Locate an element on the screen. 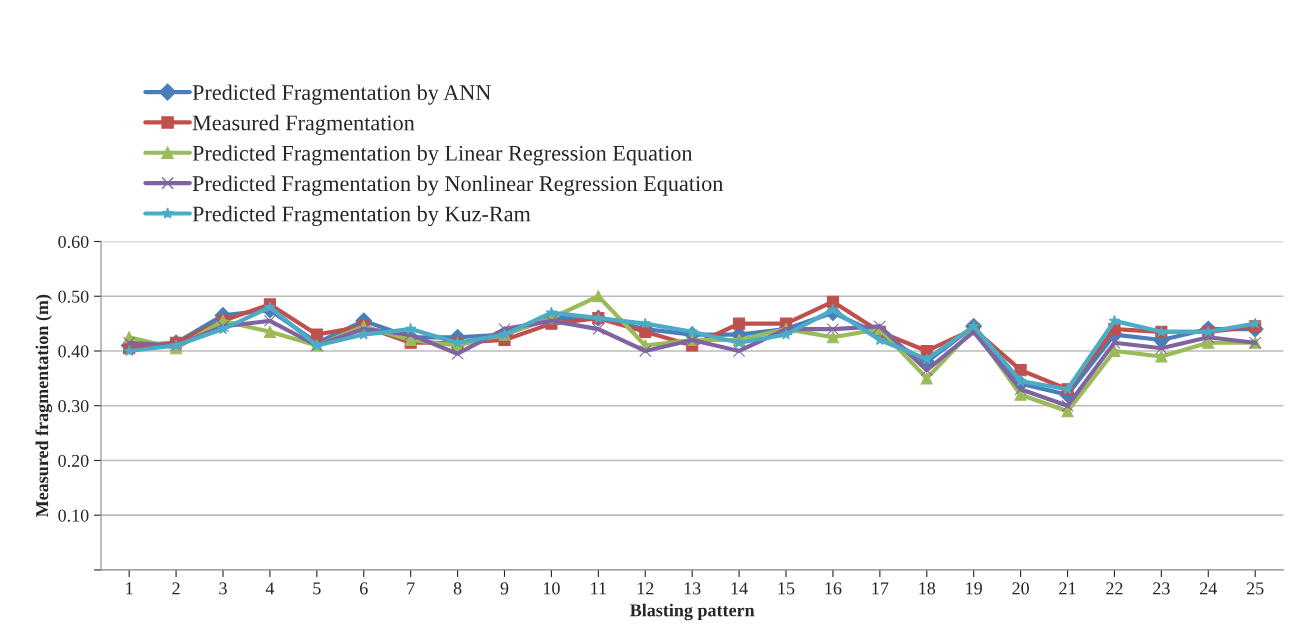  x-tick-label: 3 is located at coordinates (223, 588).